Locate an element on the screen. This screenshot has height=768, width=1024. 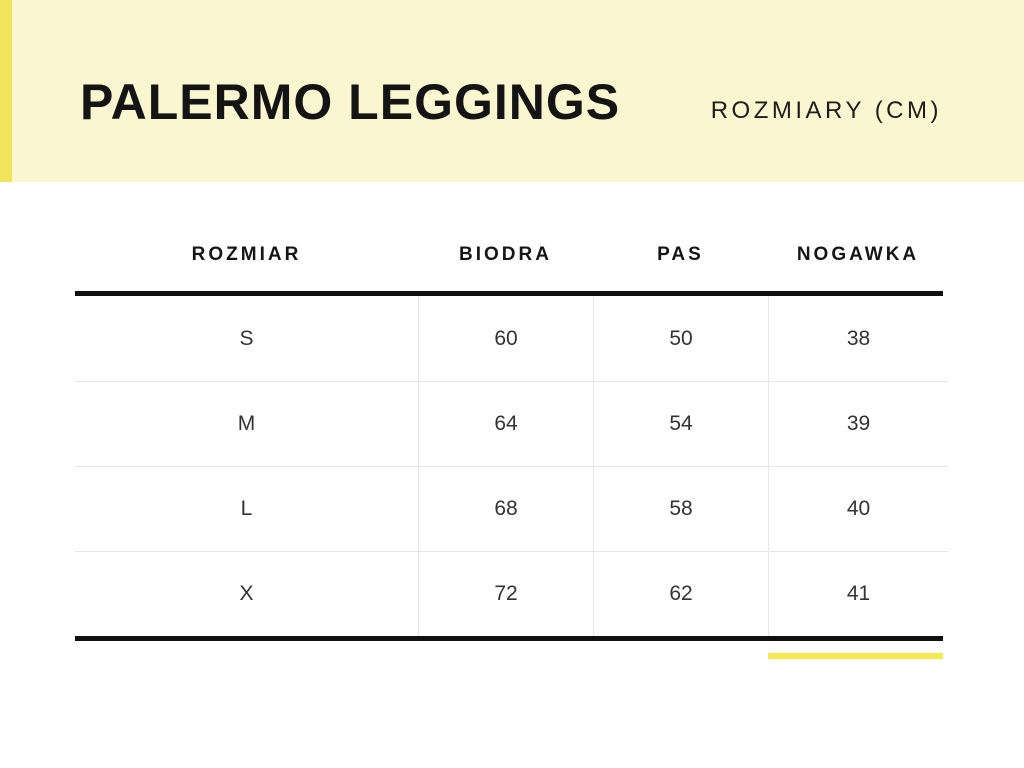
value-cell: 64 is located at coordinates (505, 423).